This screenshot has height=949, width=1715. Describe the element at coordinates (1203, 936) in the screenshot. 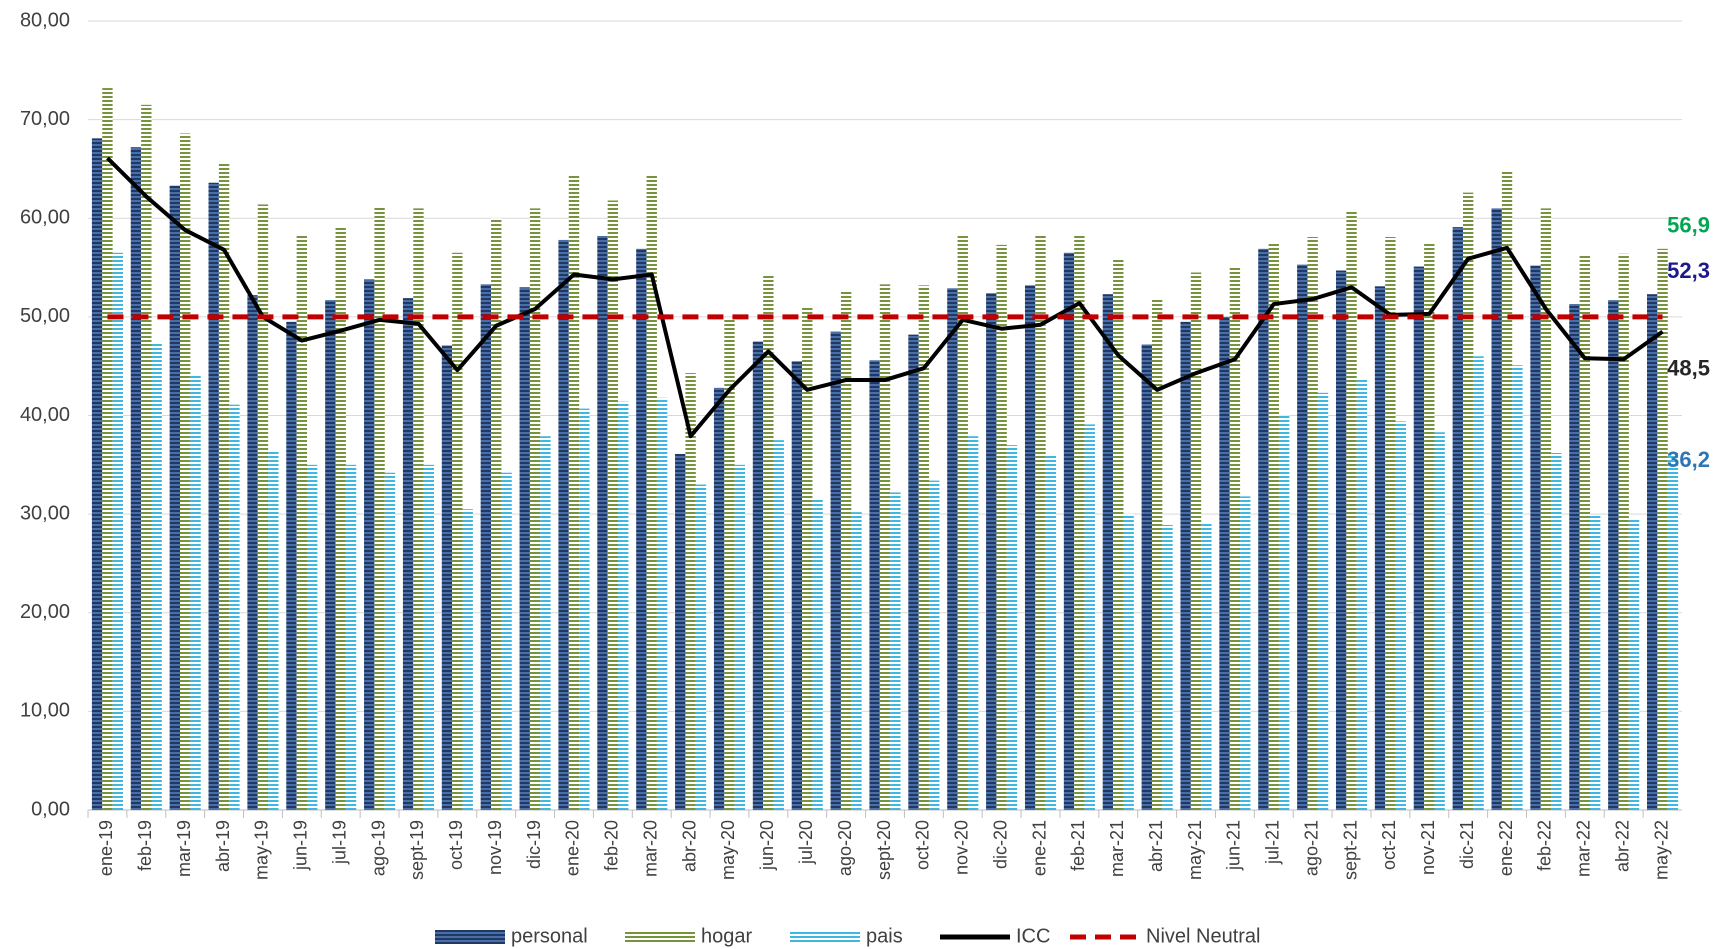

I see `legend-label: Nivel Neutral` at that location.